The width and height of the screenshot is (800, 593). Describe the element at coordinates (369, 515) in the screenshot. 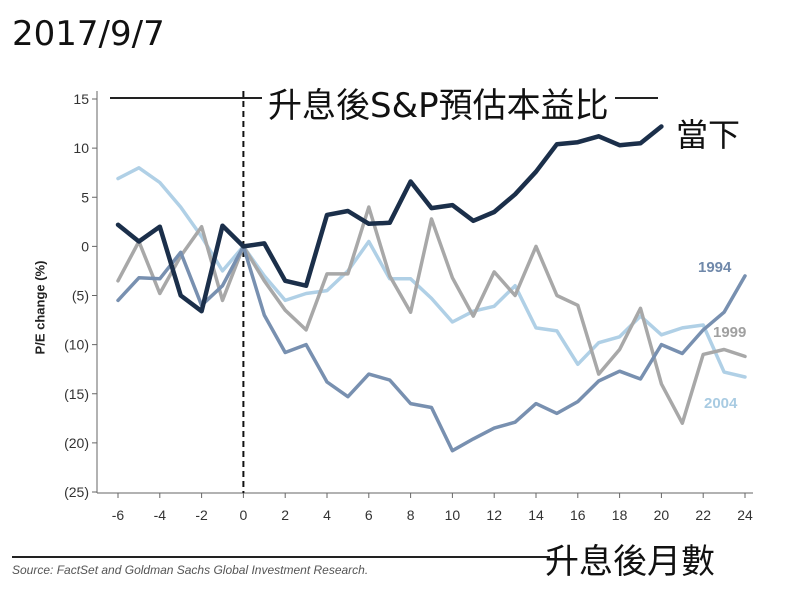

I see `x-tick-label: 6` at that location.